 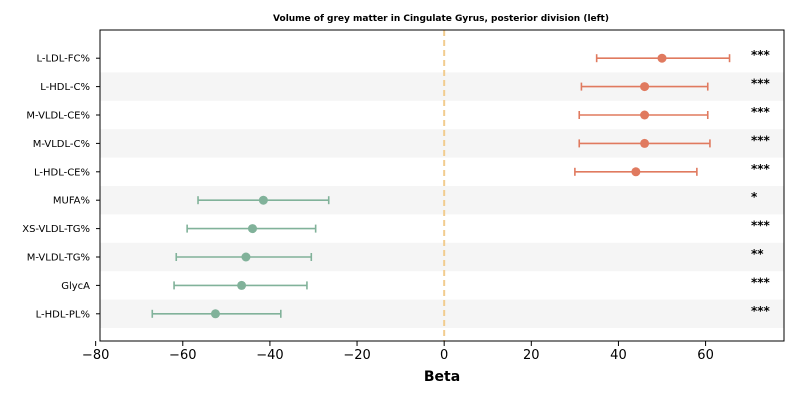 I want to click on forest-row: M-VLDL-C% ***, so click(x=402, y=141).